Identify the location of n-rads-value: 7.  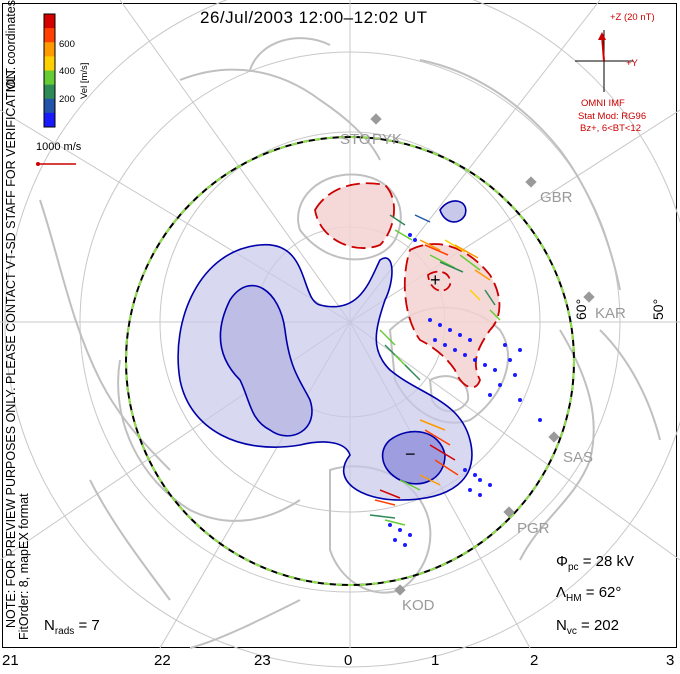
(95, 625).